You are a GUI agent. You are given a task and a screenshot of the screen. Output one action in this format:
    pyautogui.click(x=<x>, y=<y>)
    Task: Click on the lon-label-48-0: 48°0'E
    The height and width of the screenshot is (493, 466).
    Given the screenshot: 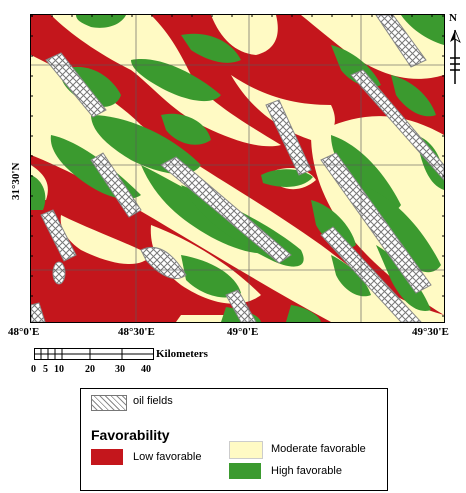 What is the action you would take?
    pyautogui.click(x=24, y=332)
    